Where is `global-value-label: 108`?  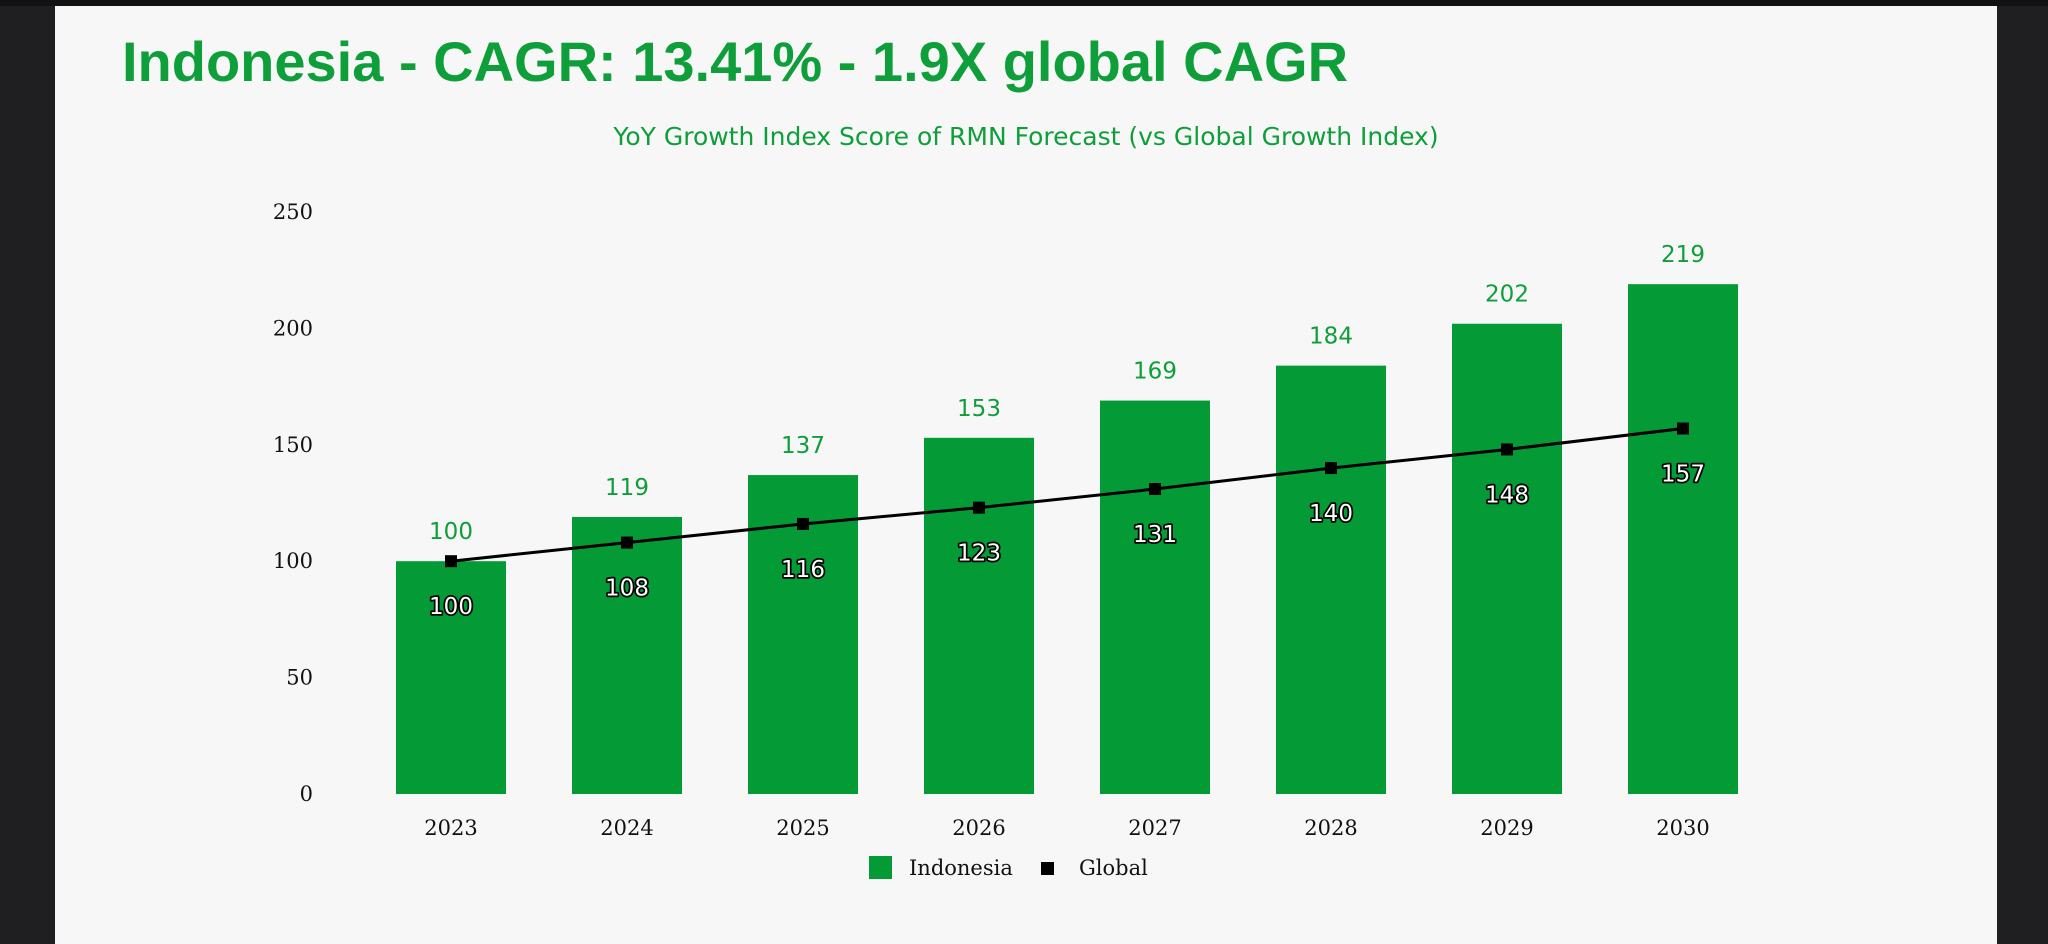 global-value-label: 108 is located at coordinates (627, 589).